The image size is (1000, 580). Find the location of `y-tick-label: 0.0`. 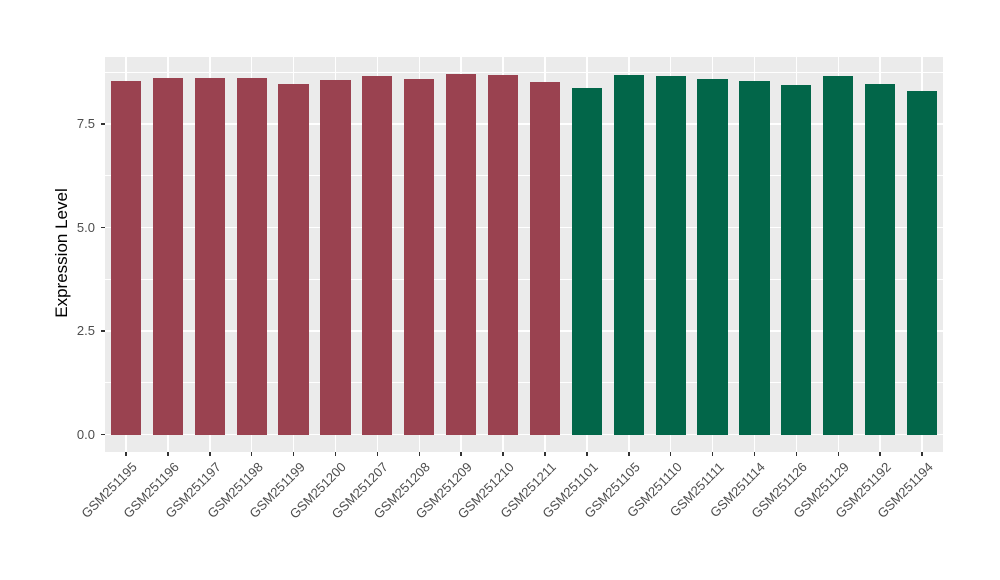

y-tick-label: 0.0 is located at coordinates (85, 434).